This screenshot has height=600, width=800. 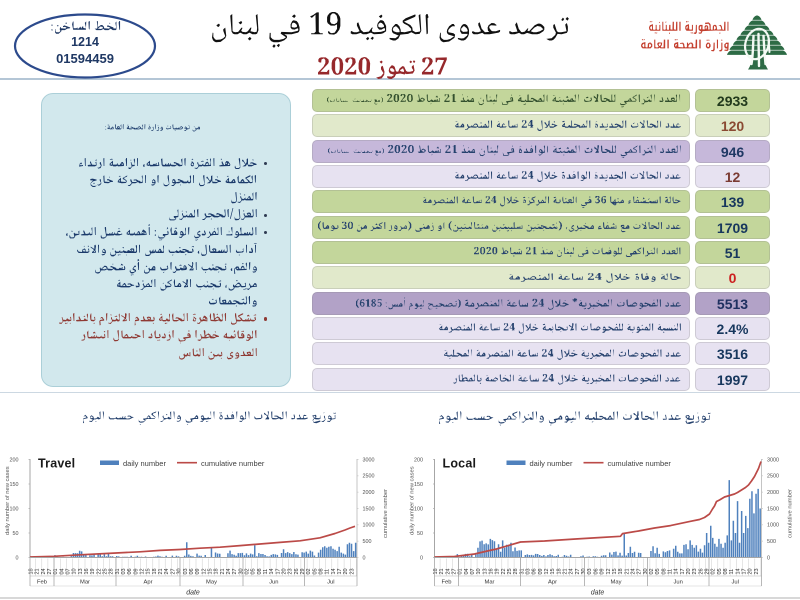 I want to click on svg-text: 07, so click(x=473, y=571).